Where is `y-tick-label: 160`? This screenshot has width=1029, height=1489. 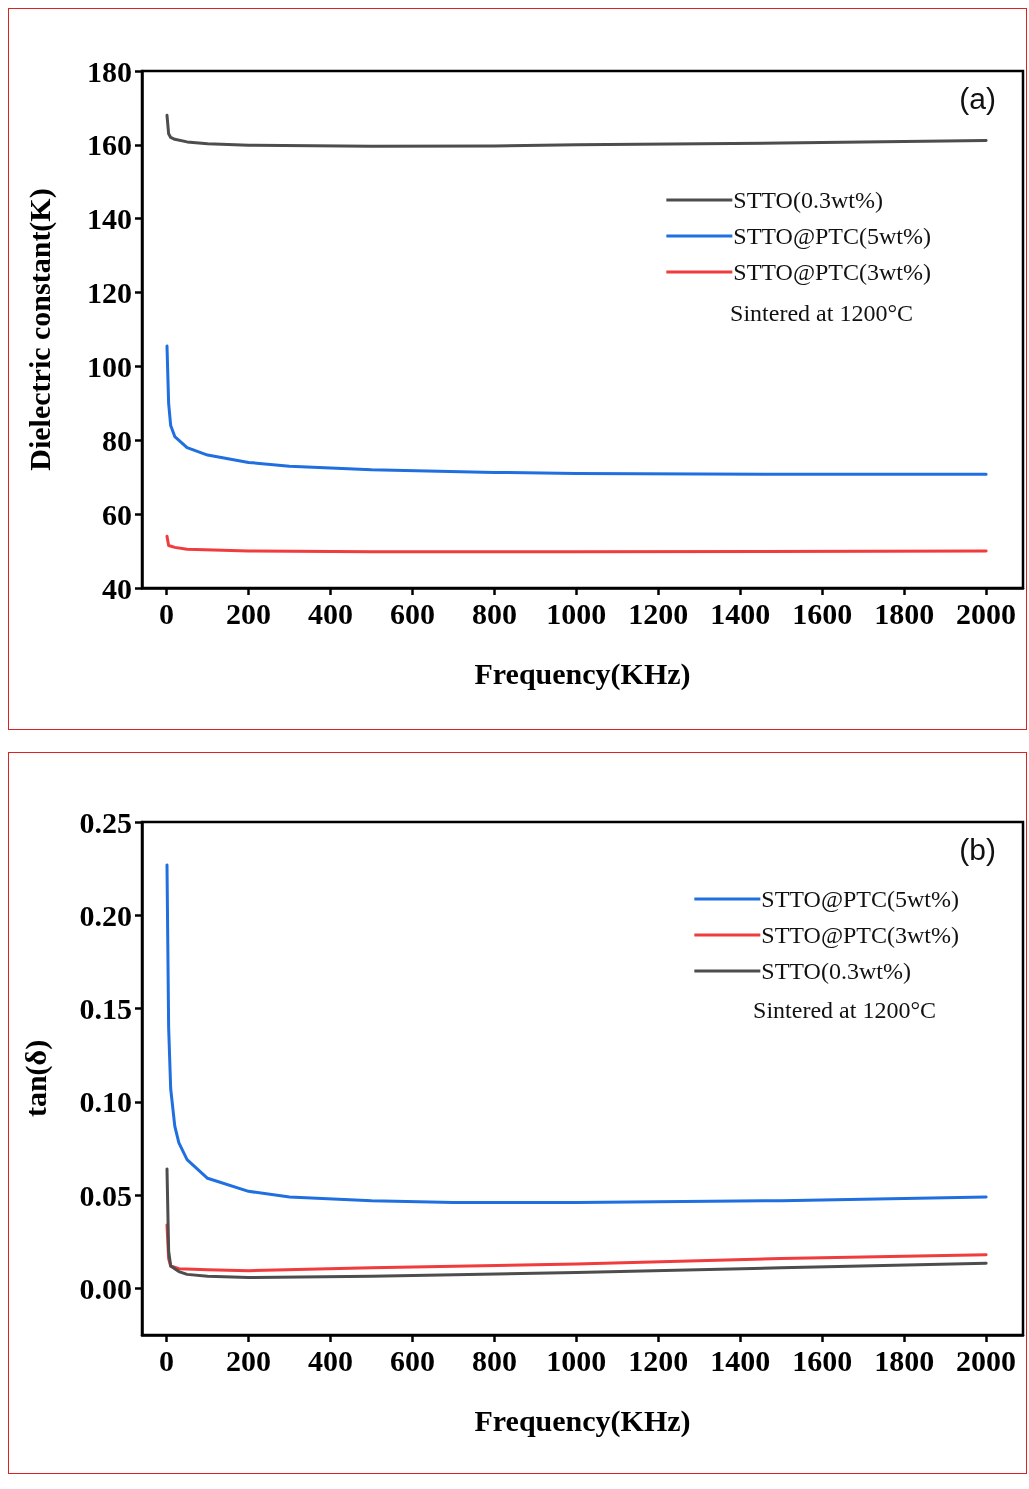
y-tick-label: 160 is located at coordinates (109, 145).